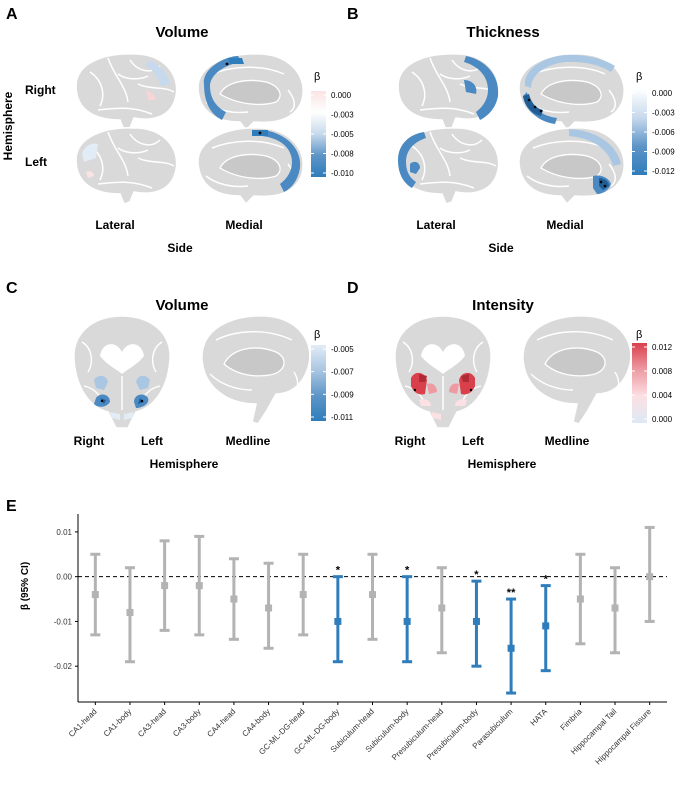 This screenshot has height=786, width=678. Describe the element at coordinates (248, 441) in the screenshot. I see `panel-c-col-medline: Medline` at that location.